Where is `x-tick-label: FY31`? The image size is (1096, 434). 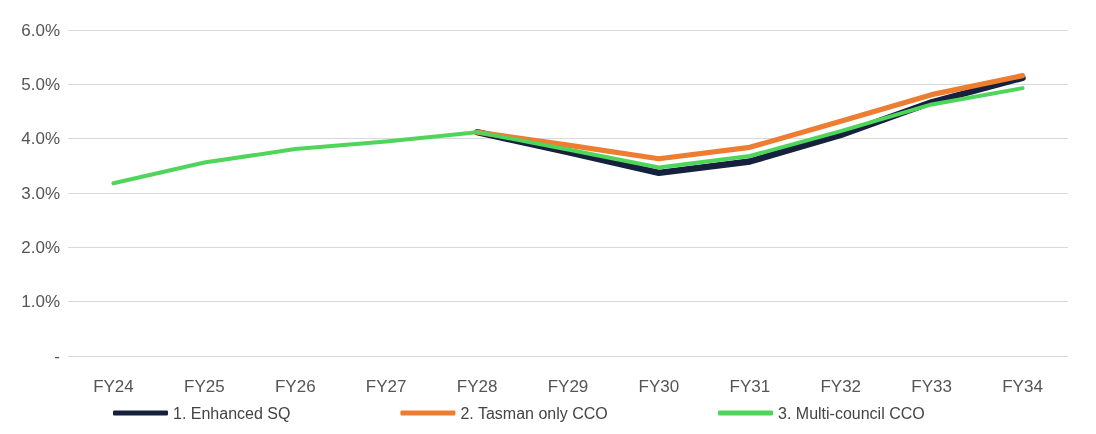
x-tick-label: FY31 is located at coordinates (750, 386).